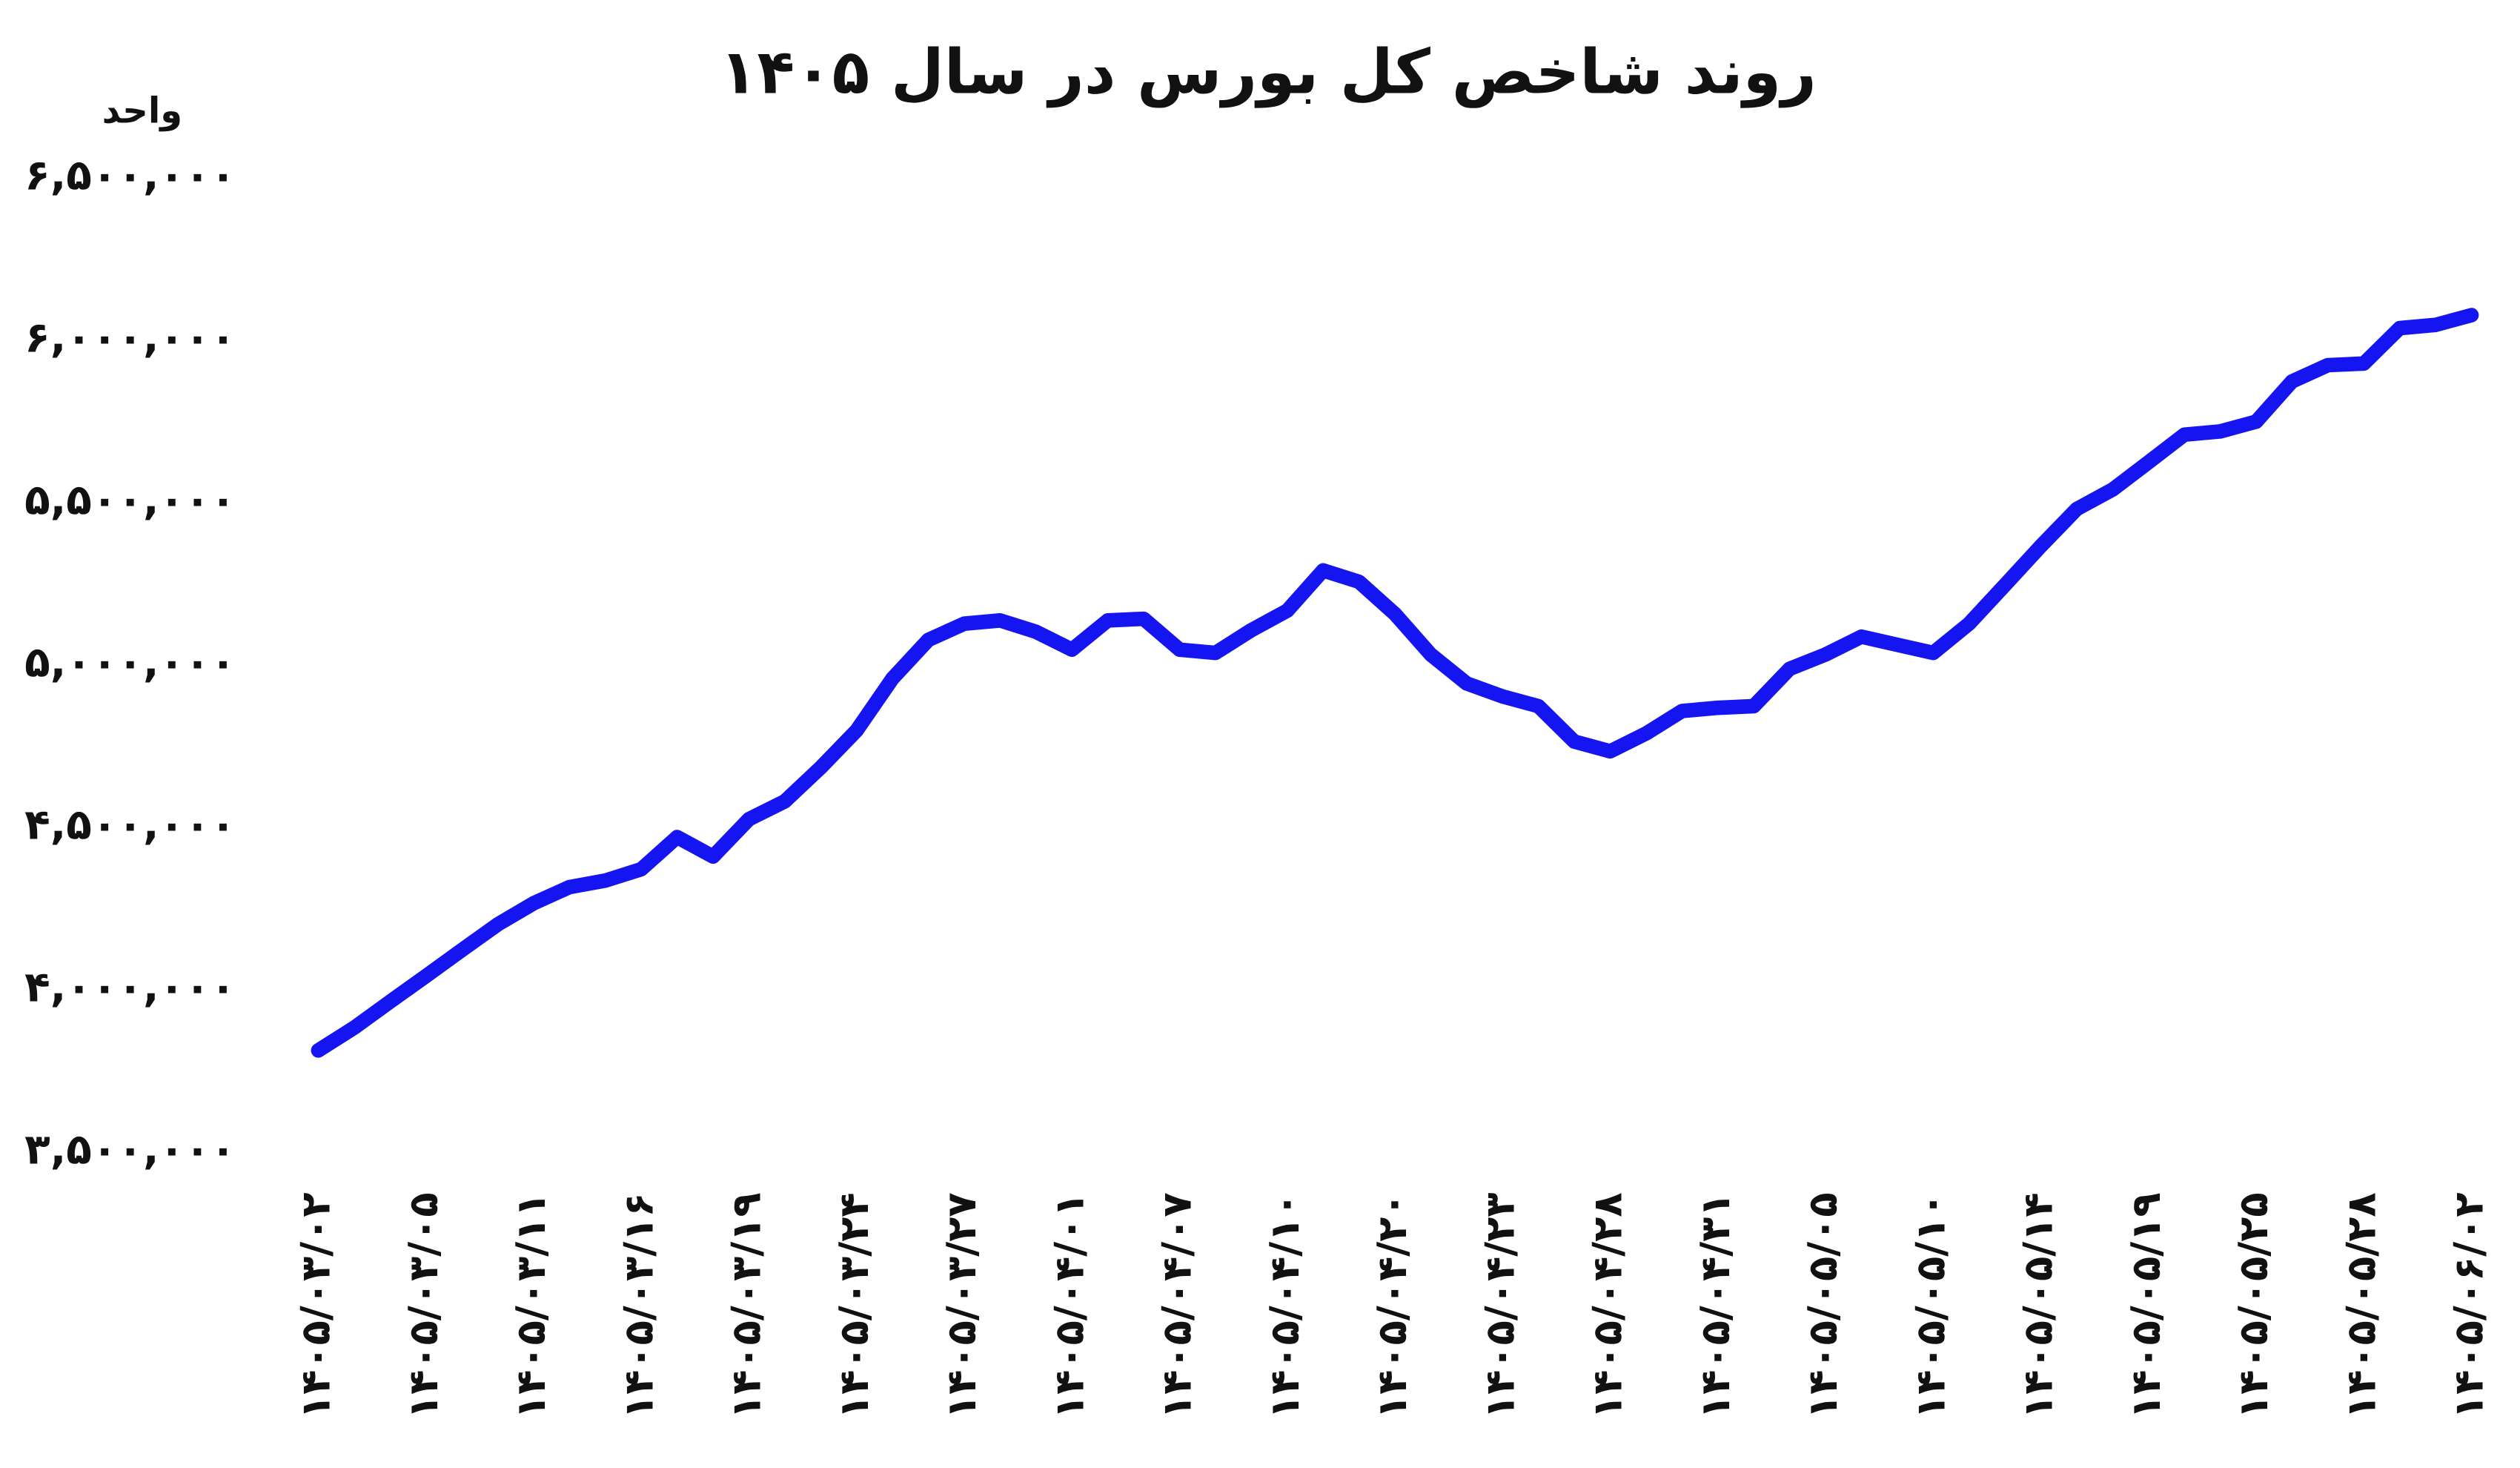 This screenshot has width=2520, height=1468. What do you see at coordinates (2146, 1305) in the screenshot?
I see `x-tick-label: ۱۴۰۵/۰۵/۱۹` at bounding box center [2146, 1305].